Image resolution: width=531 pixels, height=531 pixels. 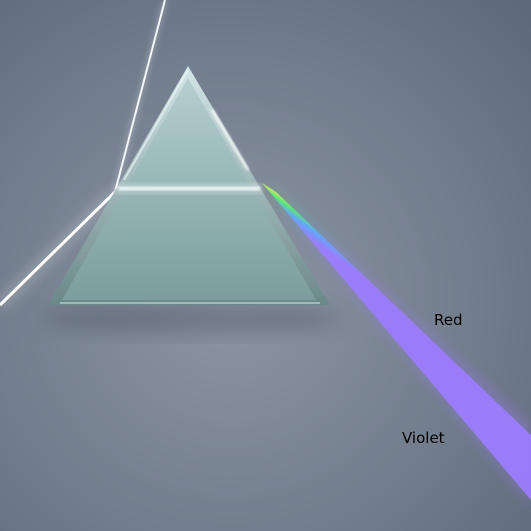 What do you see at coordinates (423, 438) in the screenshot?
I see `violet-label: Violet` at bounding box center [423, 438].